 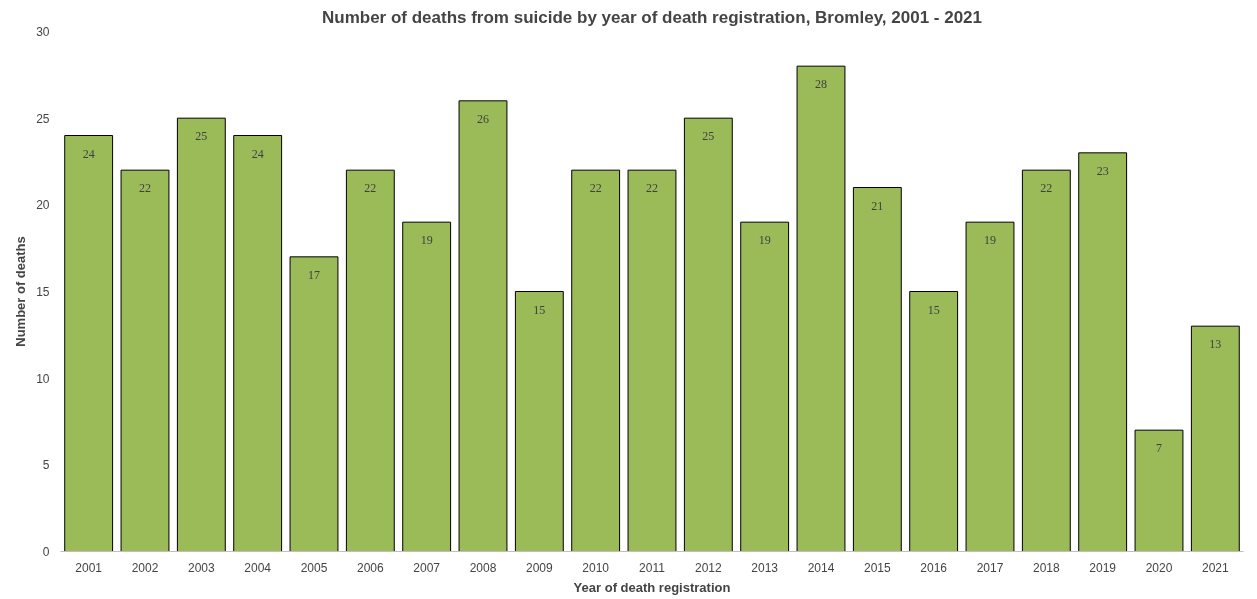 What do you see at coordinates (708, 567) in the screenshot?
I see `x-tick-label: 2012` at bounding box center [708, 567].